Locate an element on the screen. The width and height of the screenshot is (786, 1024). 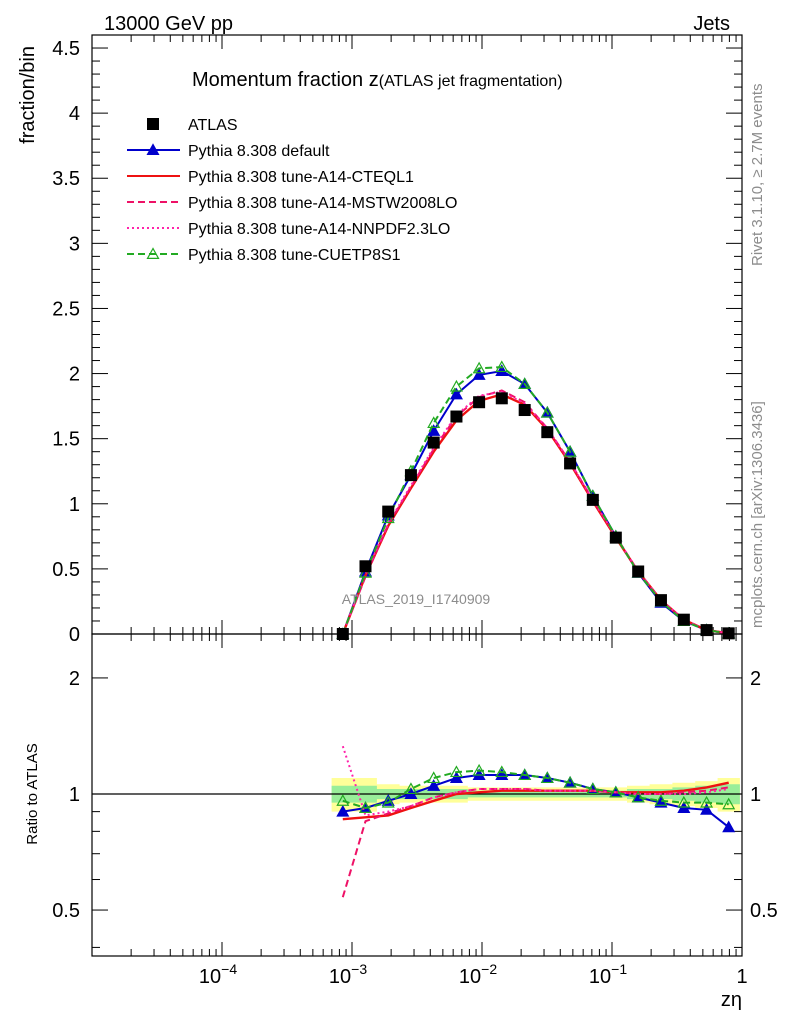
ratio-y-tick-label-right: 2 is located at coordinates (755, 679).